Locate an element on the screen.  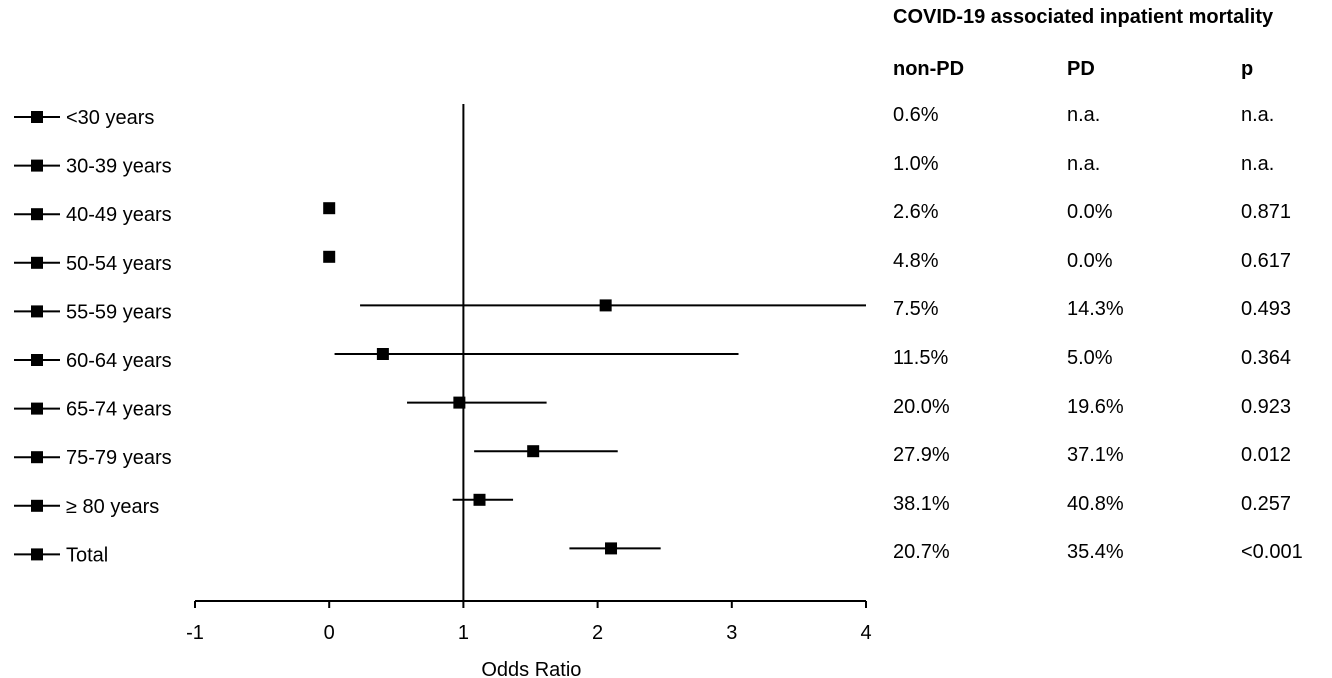
forest-row: Total is located at coordinates (337, 554).